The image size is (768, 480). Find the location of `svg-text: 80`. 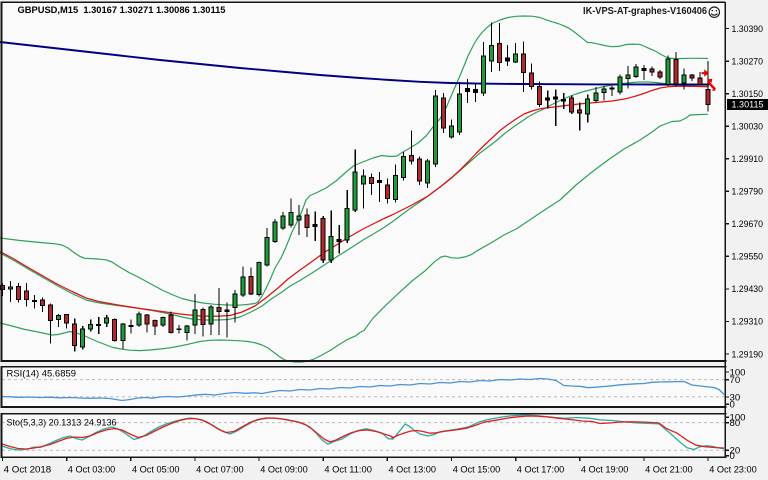

svg-text: 80 is located at coordinates (735, 423).